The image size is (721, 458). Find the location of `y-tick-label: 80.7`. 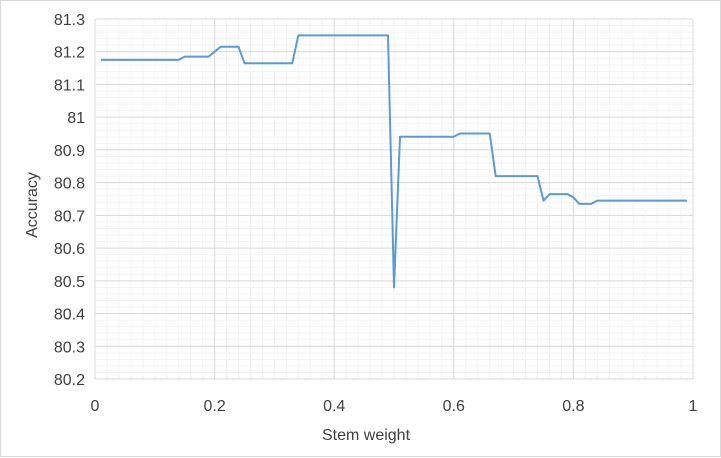

y-tick-label: 80.7 is located at coordinates (69, 216).